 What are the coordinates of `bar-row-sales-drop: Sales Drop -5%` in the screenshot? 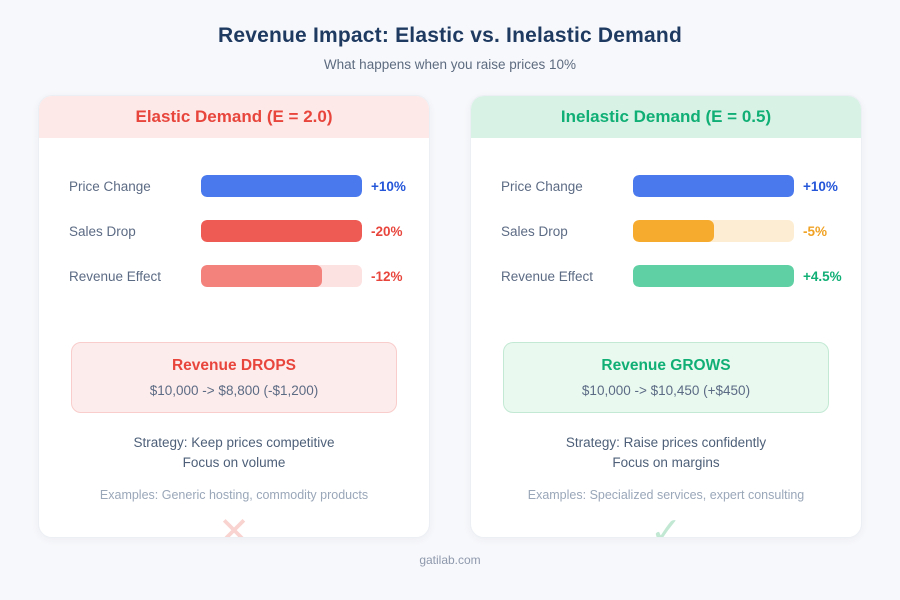 It's located at (673, 231).